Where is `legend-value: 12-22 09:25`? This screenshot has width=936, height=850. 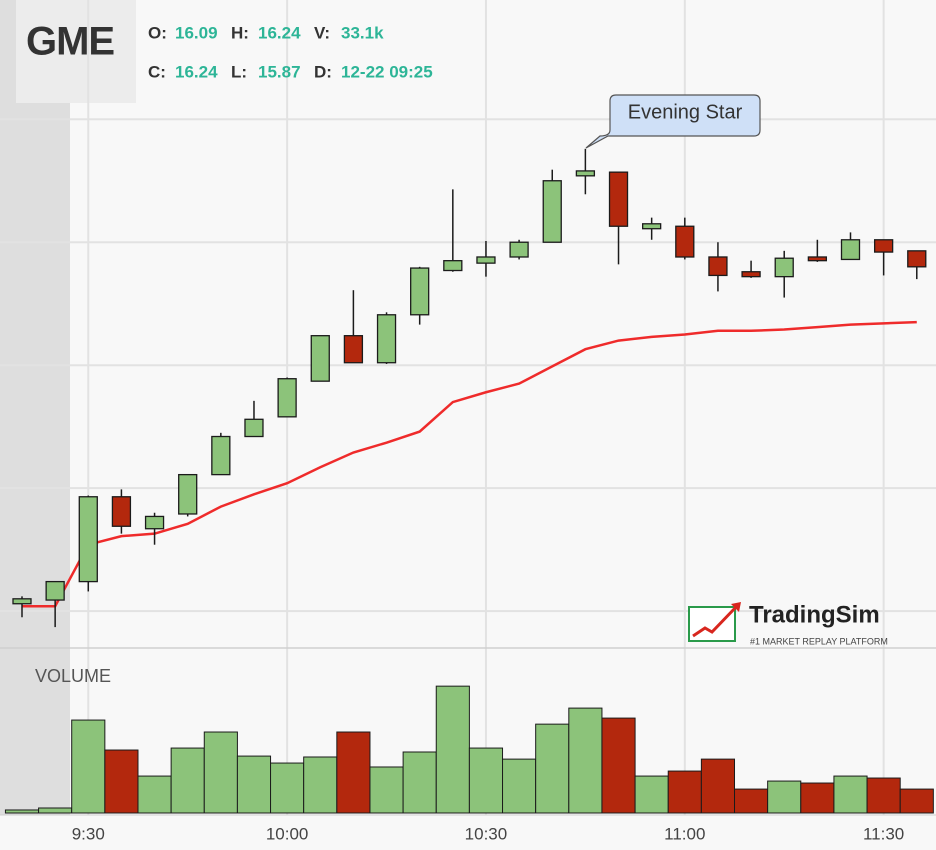 legend-value: 12-22 09:25 is located at coordinates (387, 71).